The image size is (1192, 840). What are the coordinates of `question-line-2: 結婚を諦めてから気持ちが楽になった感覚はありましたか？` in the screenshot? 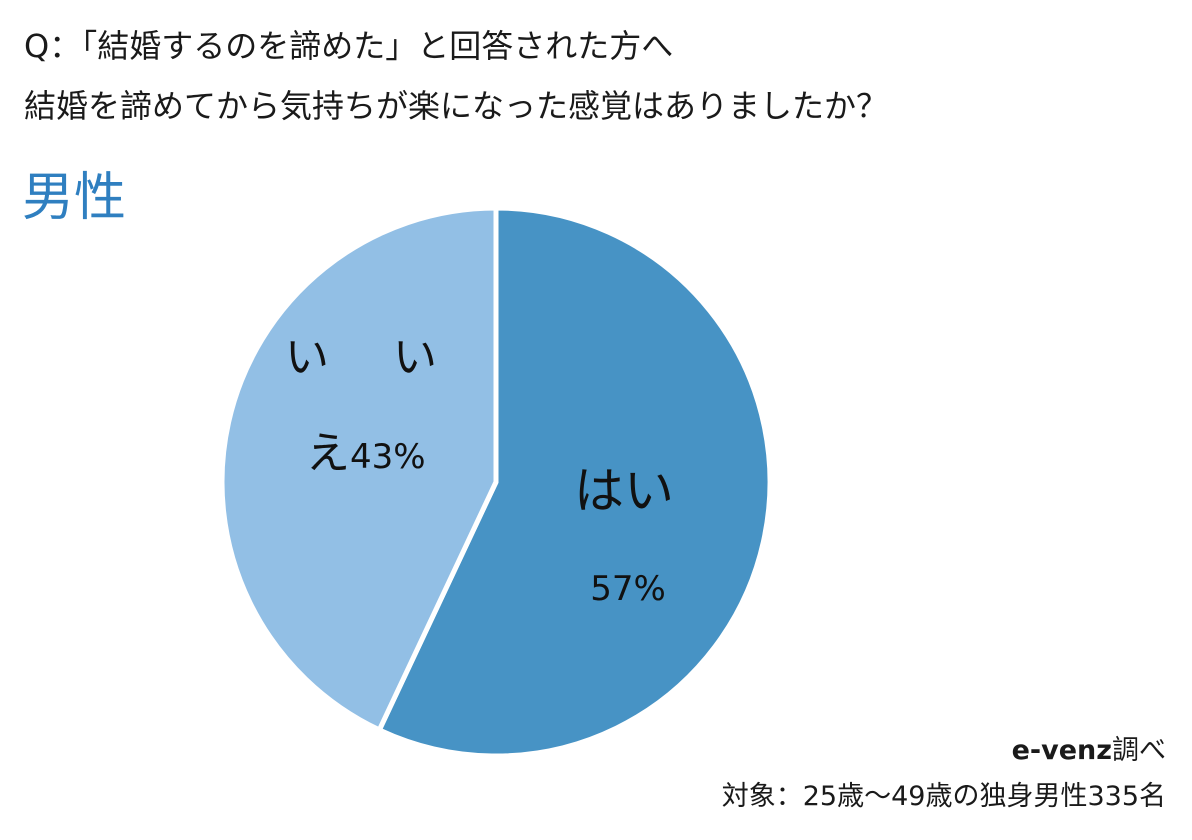 It's located at (456, 106).